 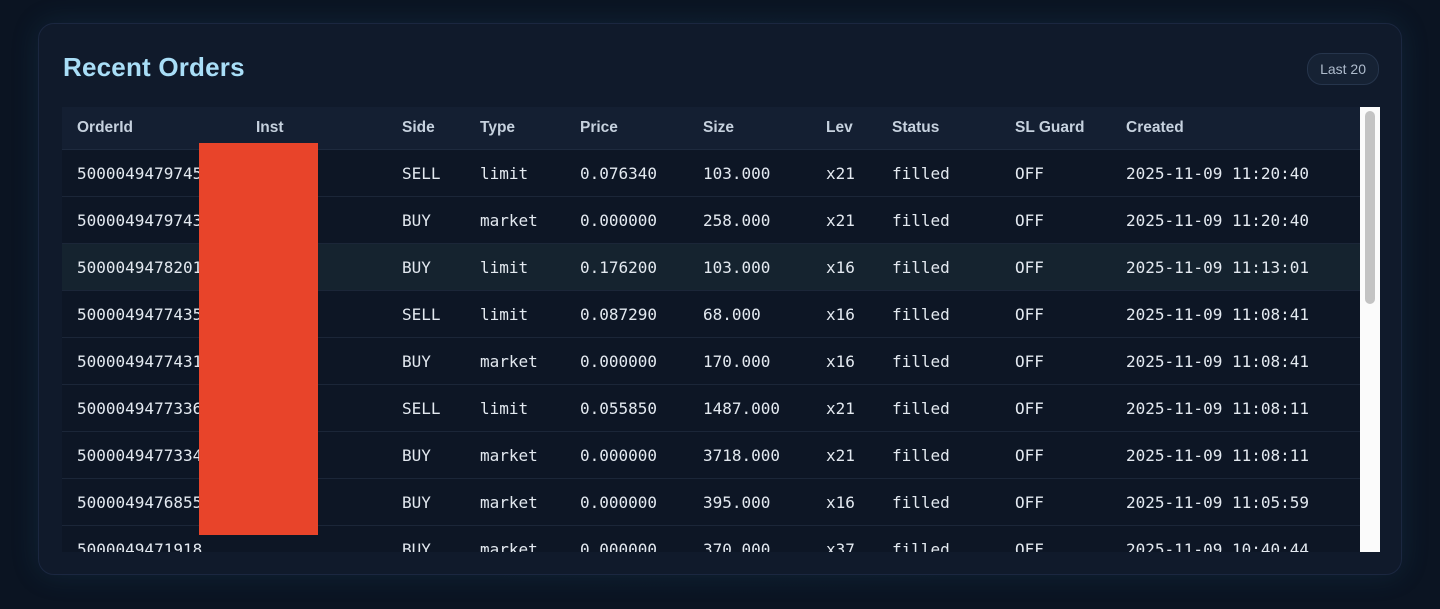 What do you see at coordinates (258, 339) in the screenshot?
I see `redaction-block` at bounding box center [258, 339].